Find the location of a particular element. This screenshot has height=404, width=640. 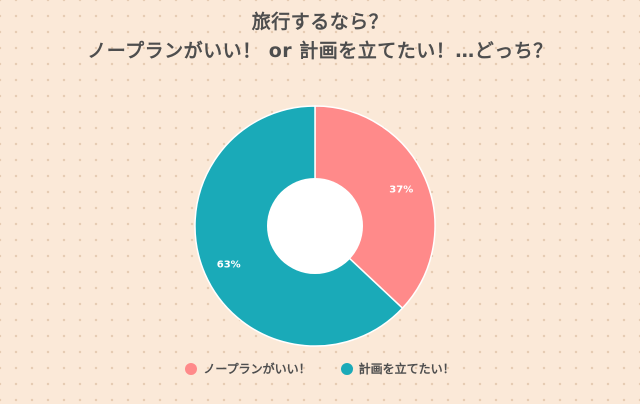

legend-item-plan: 計画を立てたい！ is located at coordinates (397, 368).